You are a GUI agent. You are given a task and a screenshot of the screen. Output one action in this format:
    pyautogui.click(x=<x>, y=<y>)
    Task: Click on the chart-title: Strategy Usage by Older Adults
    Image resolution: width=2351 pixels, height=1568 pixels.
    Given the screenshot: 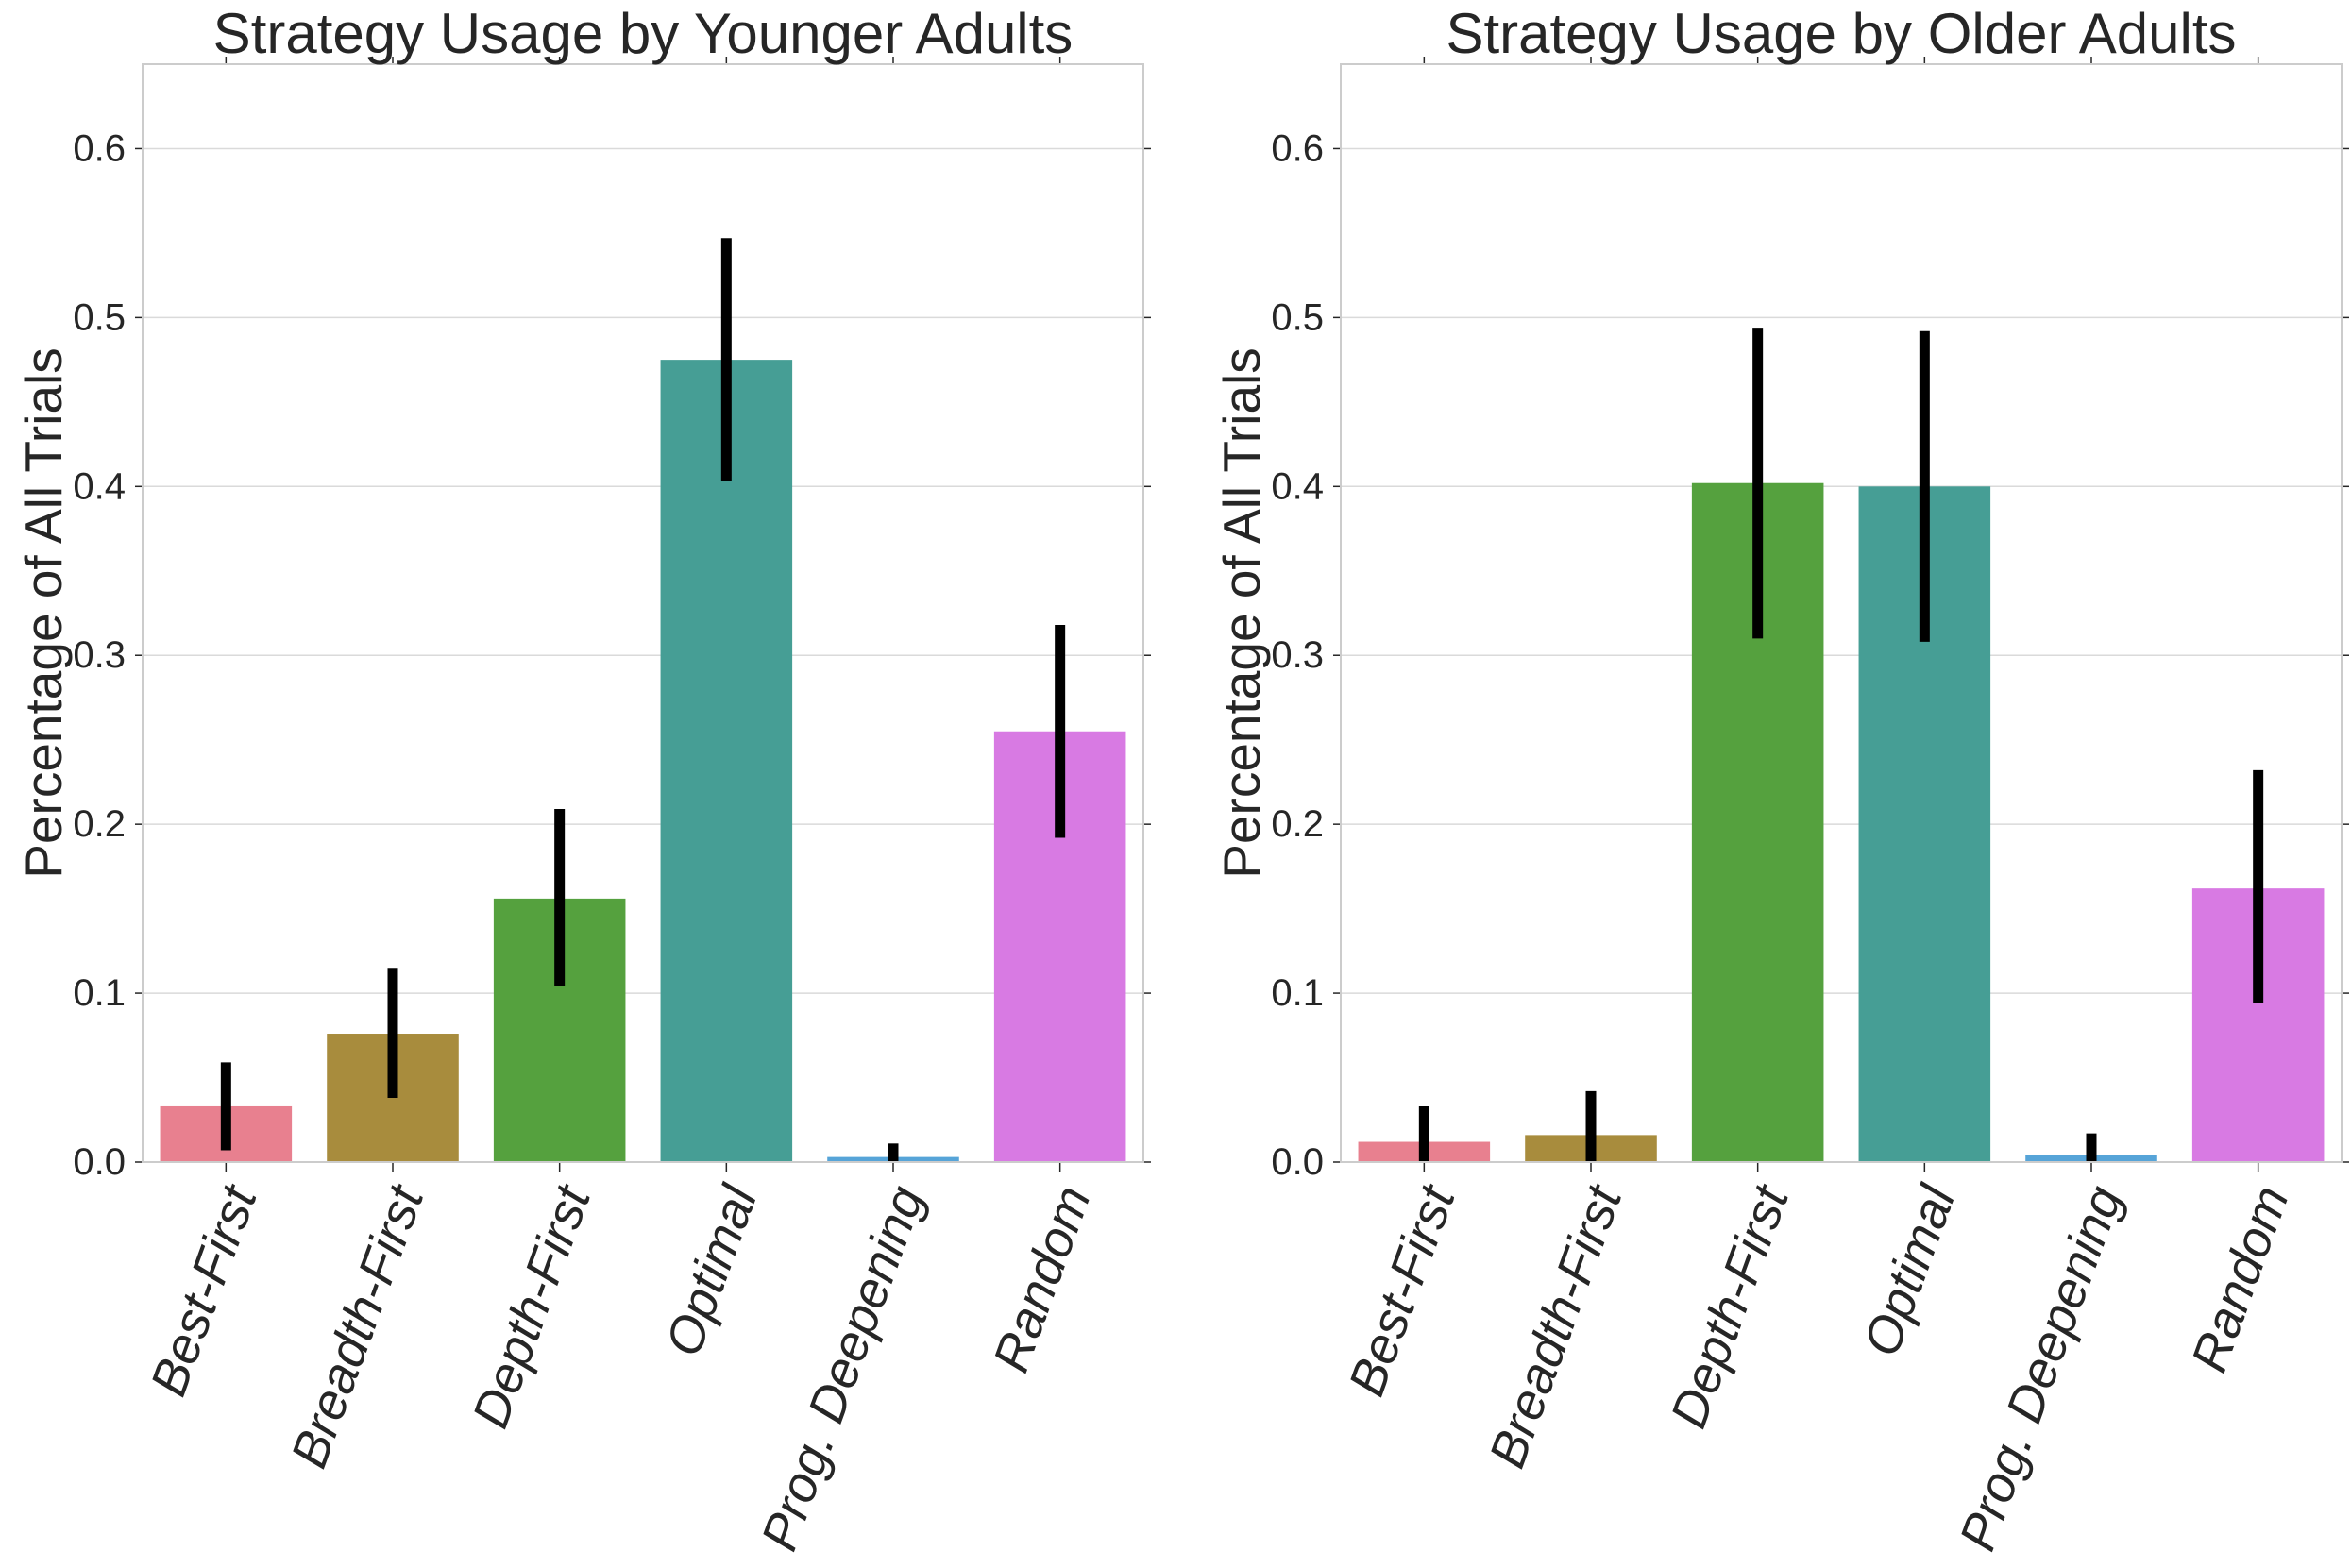 What is the action you would take?
    pyautogui.click(x=1841, y=33)
    